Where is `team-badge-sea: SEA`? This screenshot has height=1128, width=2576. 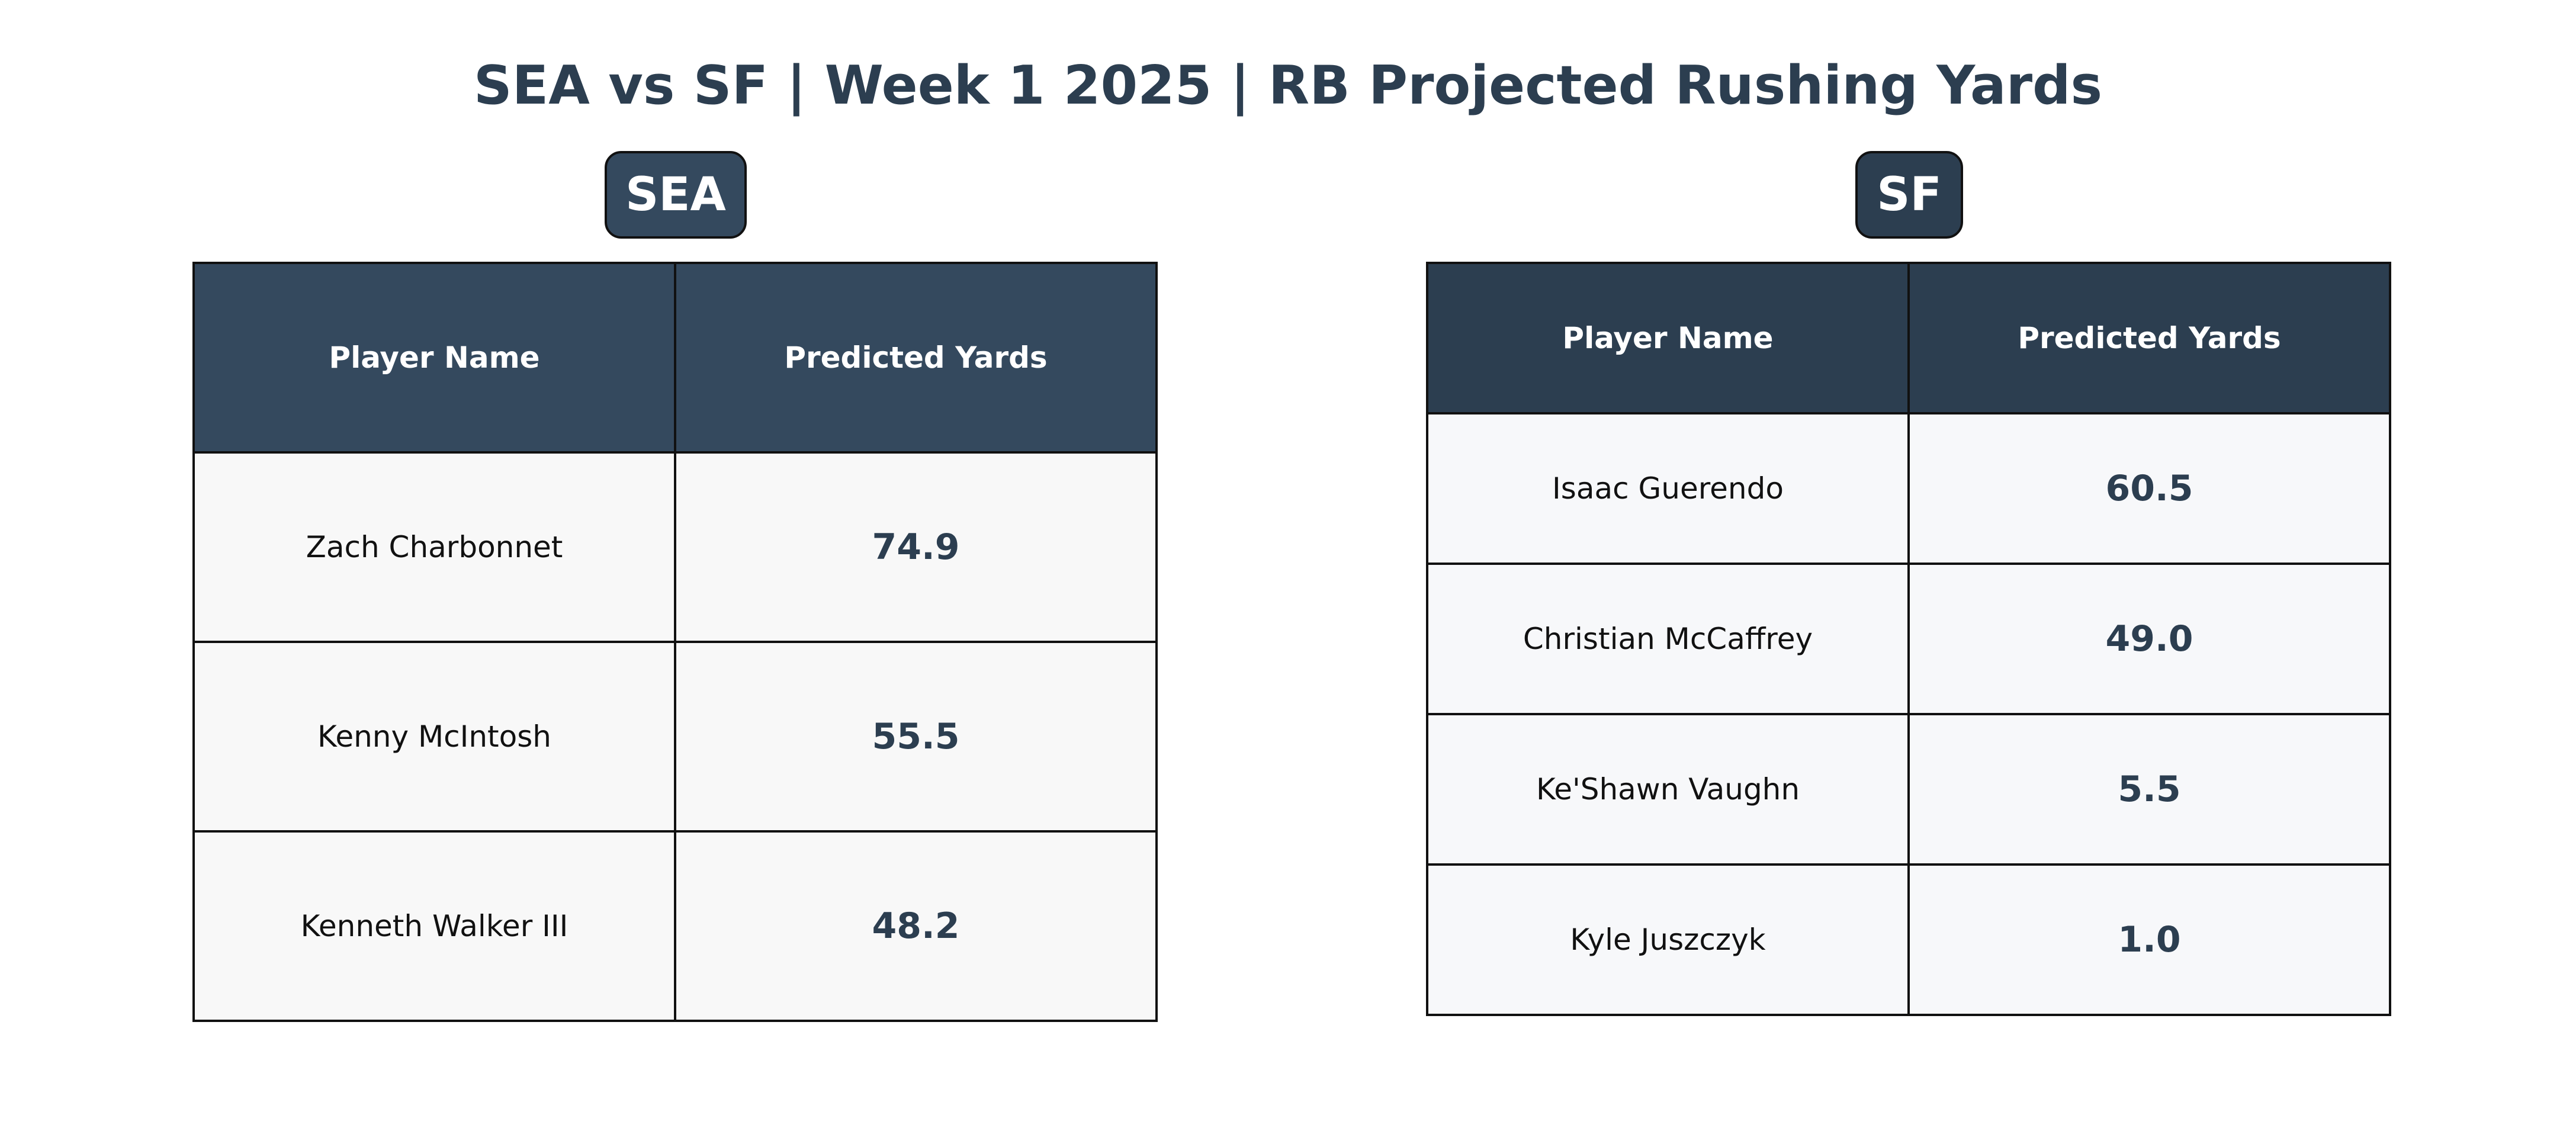
team-badge-sea: SEA is located at coordinates (676, 195).